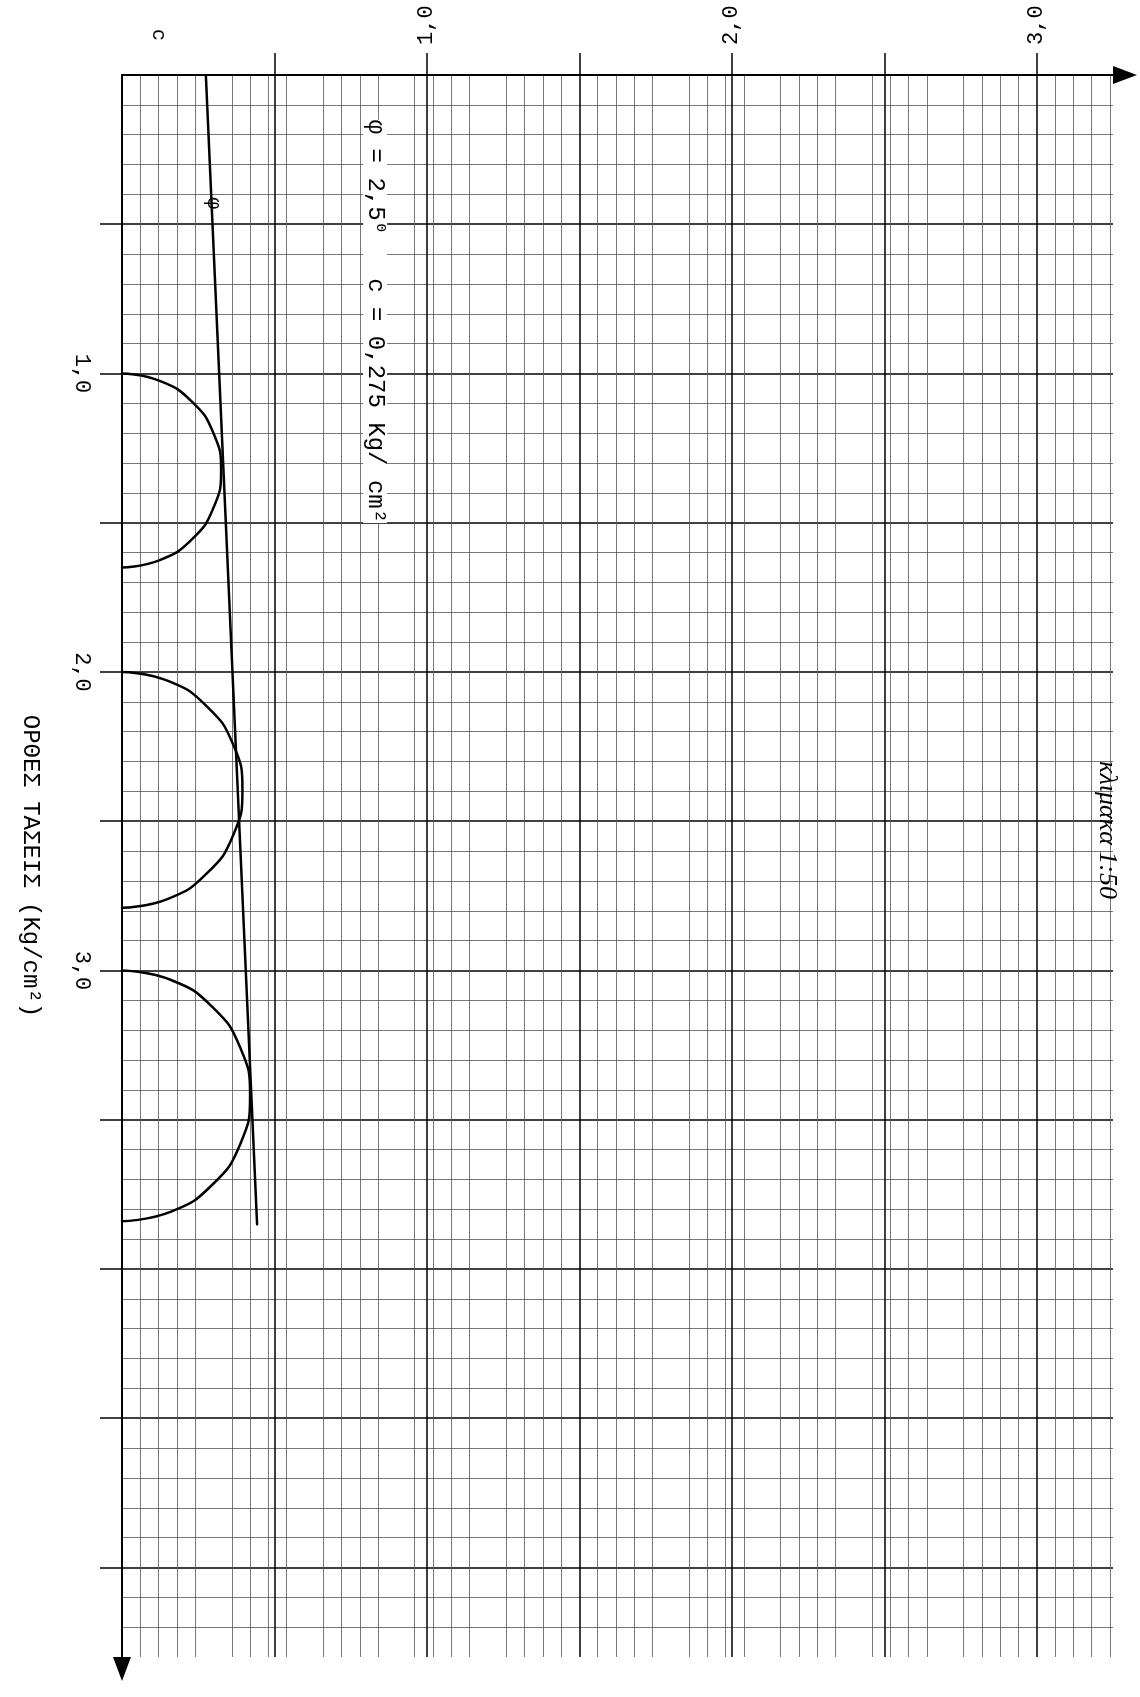  I want to click on y-axis-title: ΟΡΘΕΣ ΤΑΣΕΙΣ (Kg/cm²), so click(30, 866).